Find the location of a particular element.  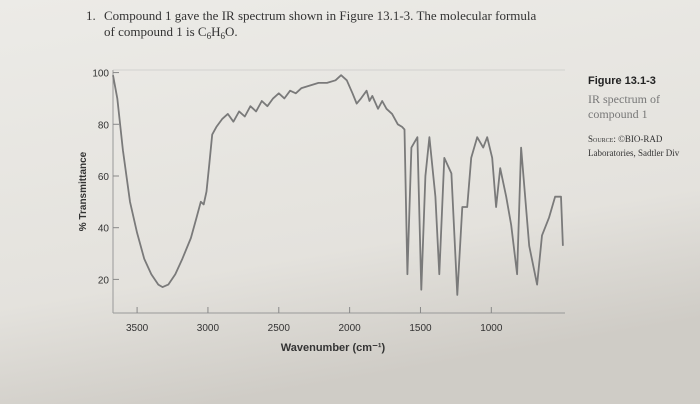

x-tick-label: 2000 is located at coordinates (350, 328).